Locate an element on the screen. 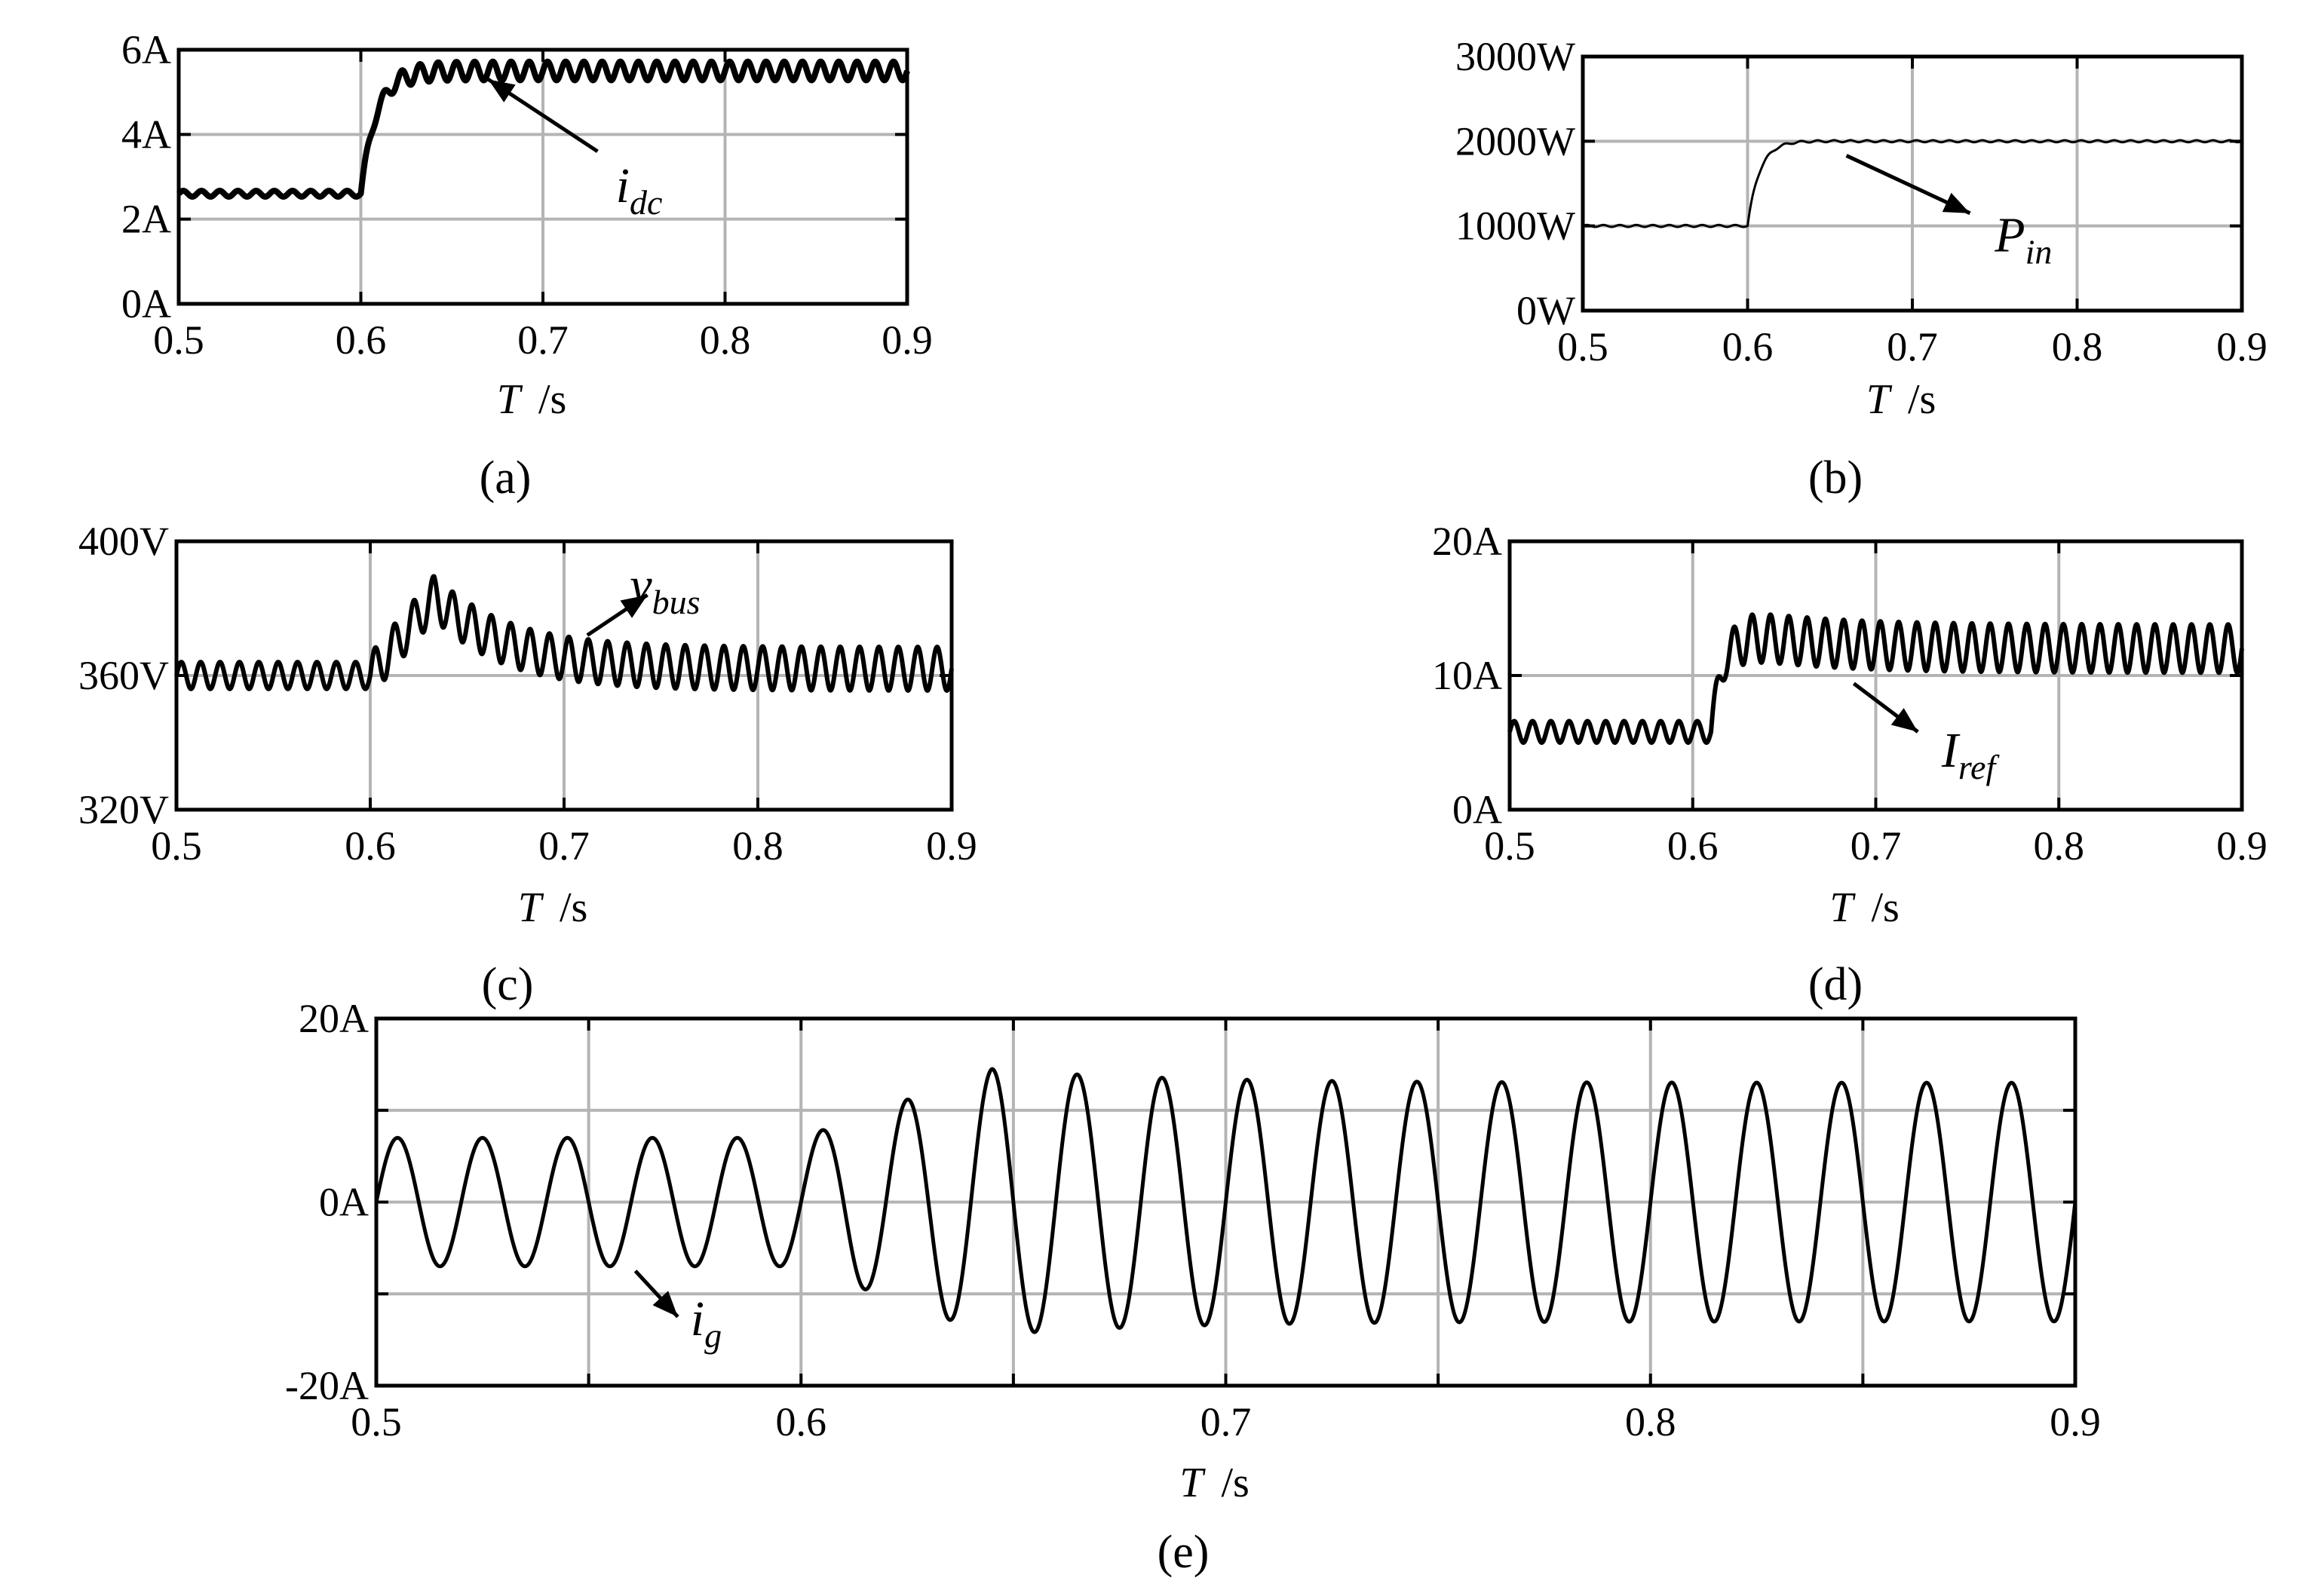 This screenshot has height=1596, width=2309. y-tick-label: 1000W is located at coordinates (1515, 227).